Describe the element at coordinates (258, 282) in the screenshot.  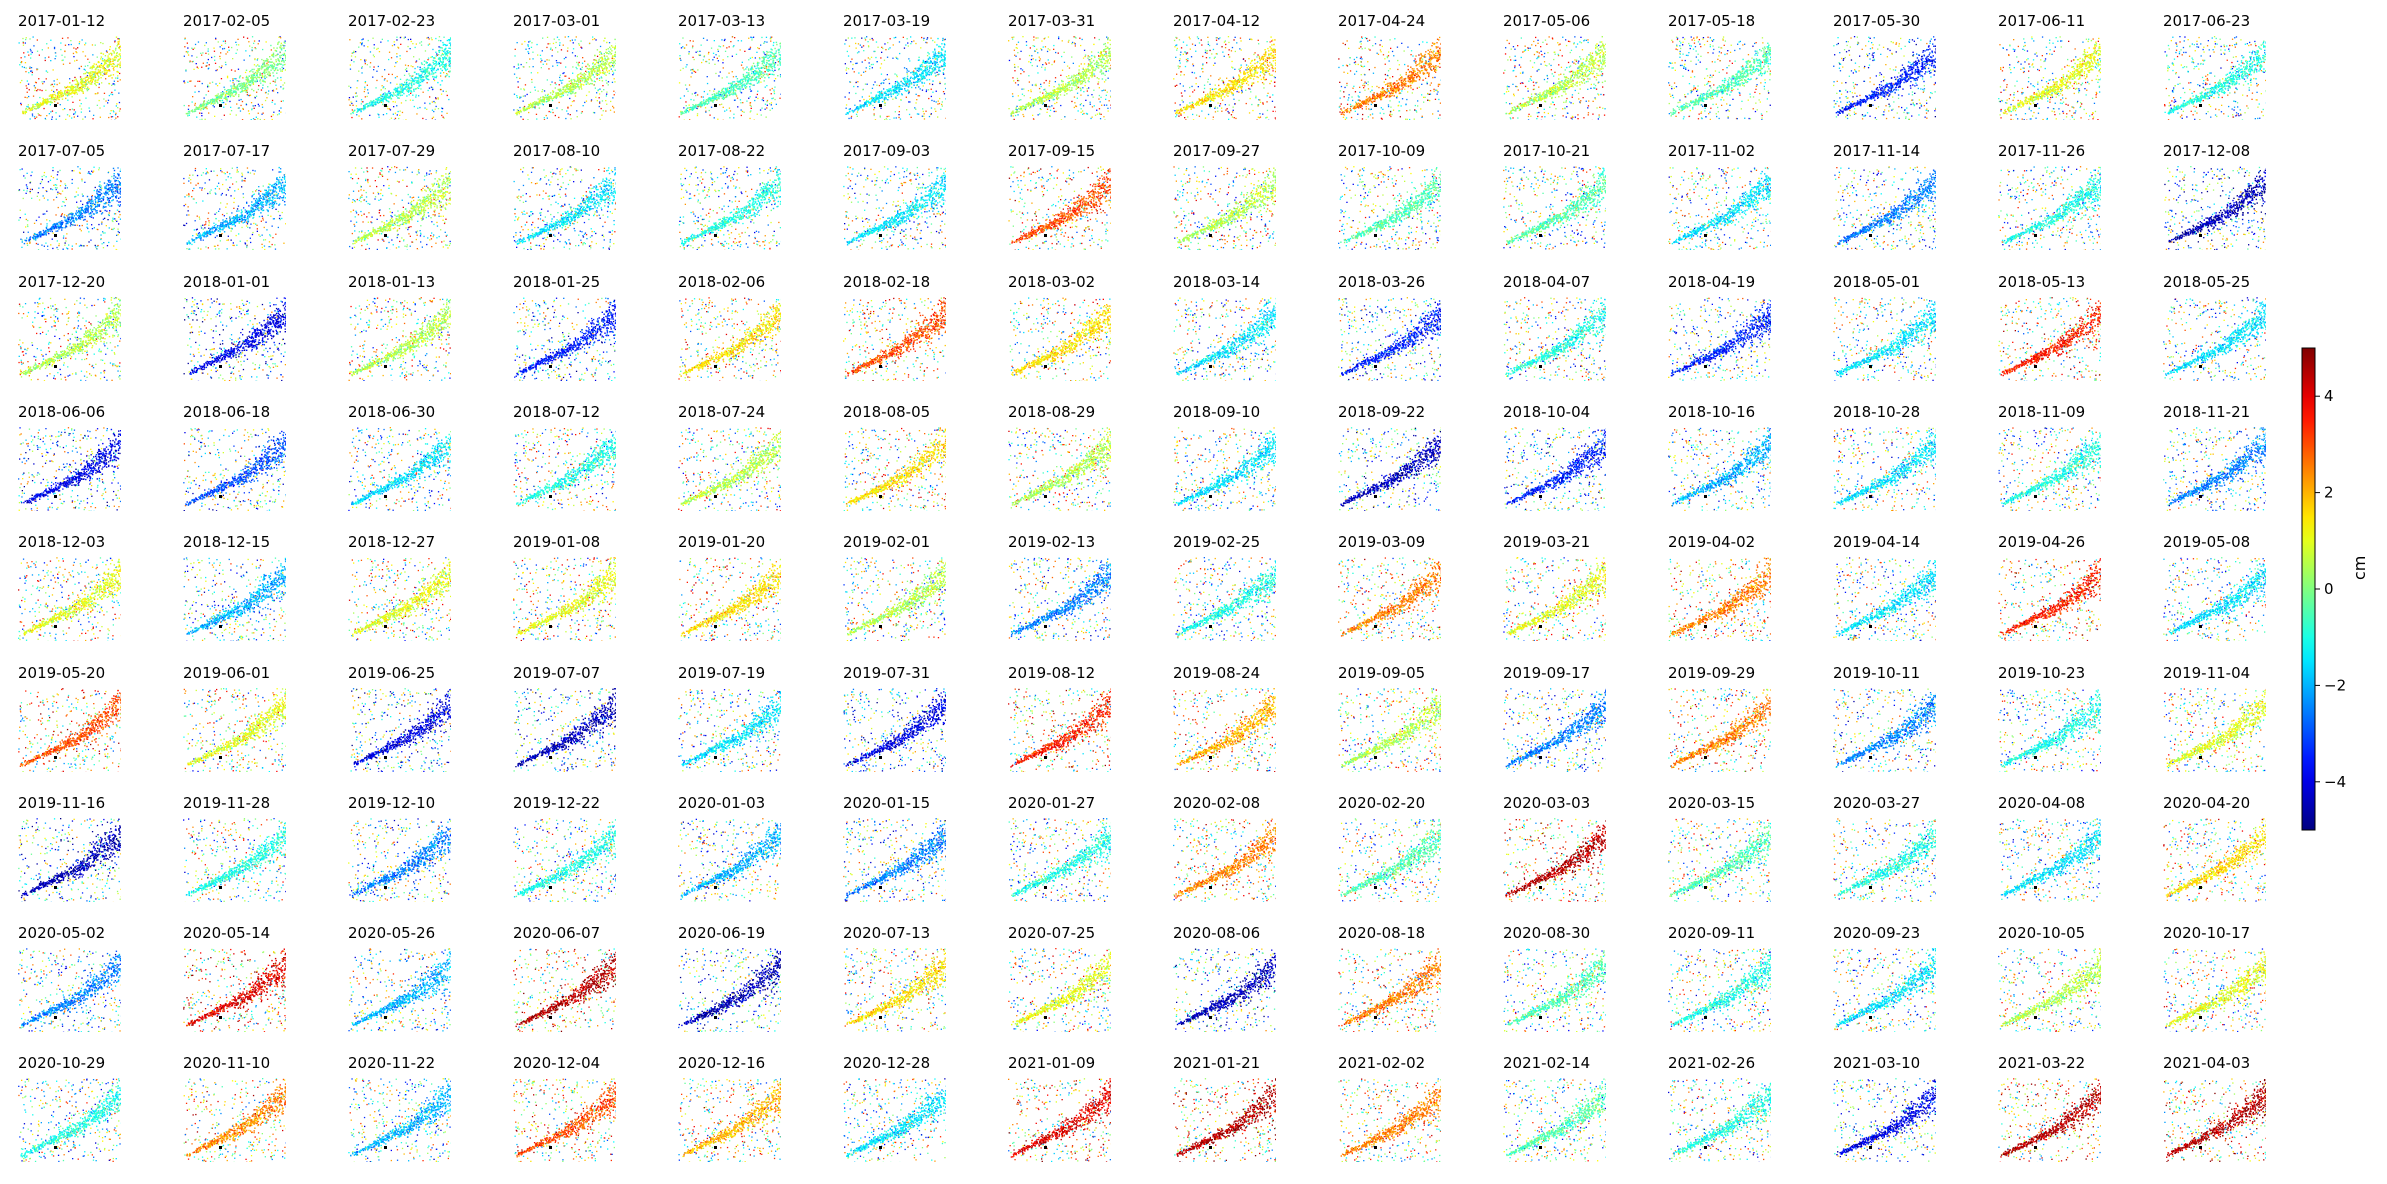
I see `panel-date-label: 2018-01-01` at that location.